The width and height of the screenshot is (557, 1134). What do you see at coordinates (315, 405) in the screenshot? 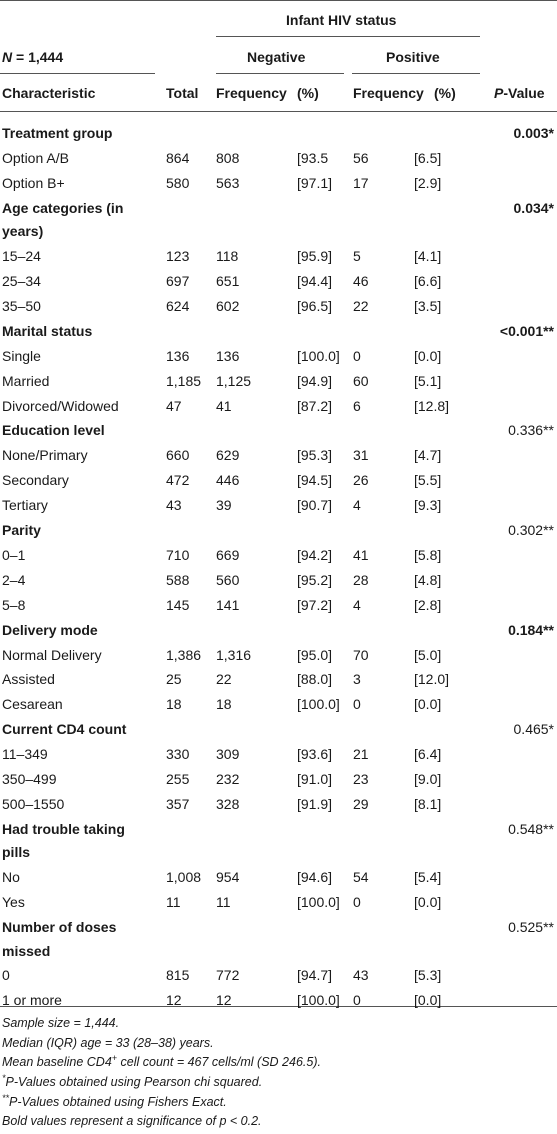
I see `cell-neg-percent: [87.2]` at bounding box center [315, 405].